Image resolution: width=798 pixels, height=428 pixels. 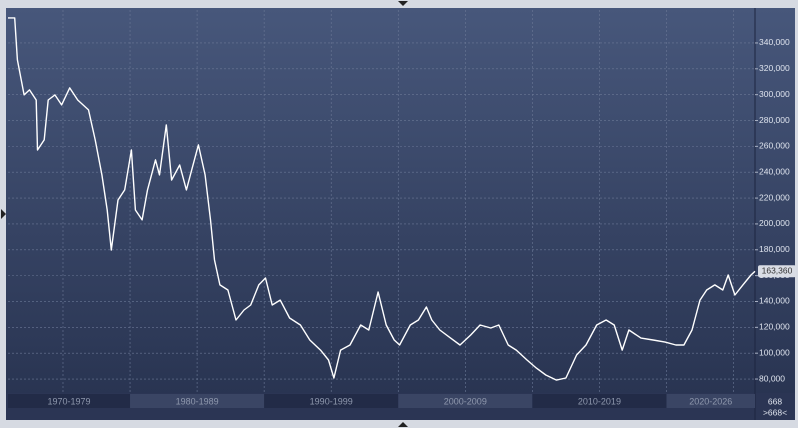 I want to click on last-value-box, so click(x=777, y=271).